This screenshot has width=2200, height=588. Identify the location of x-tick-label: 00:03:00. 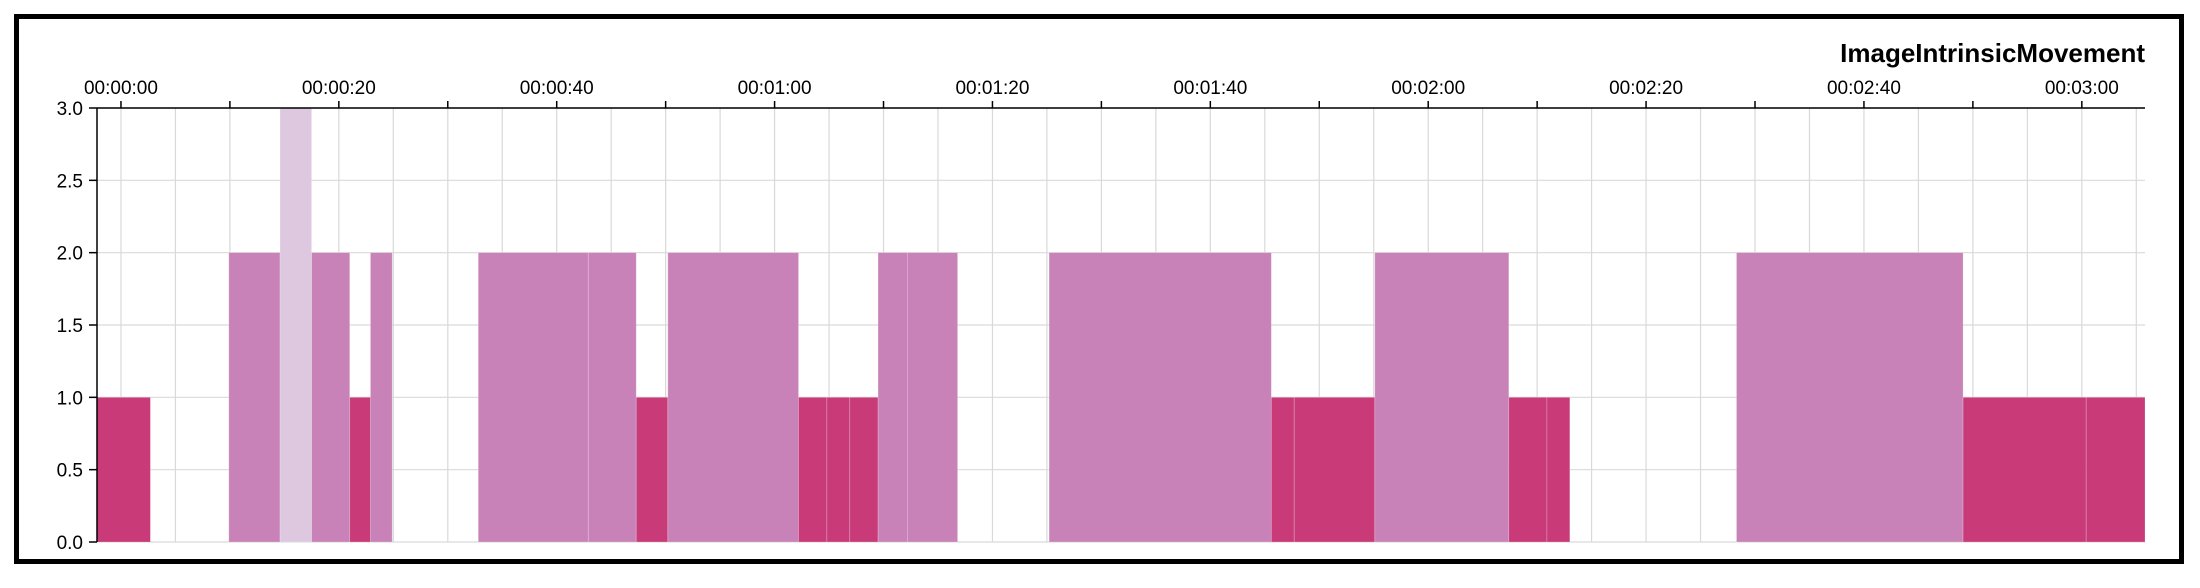
(2082, 88).